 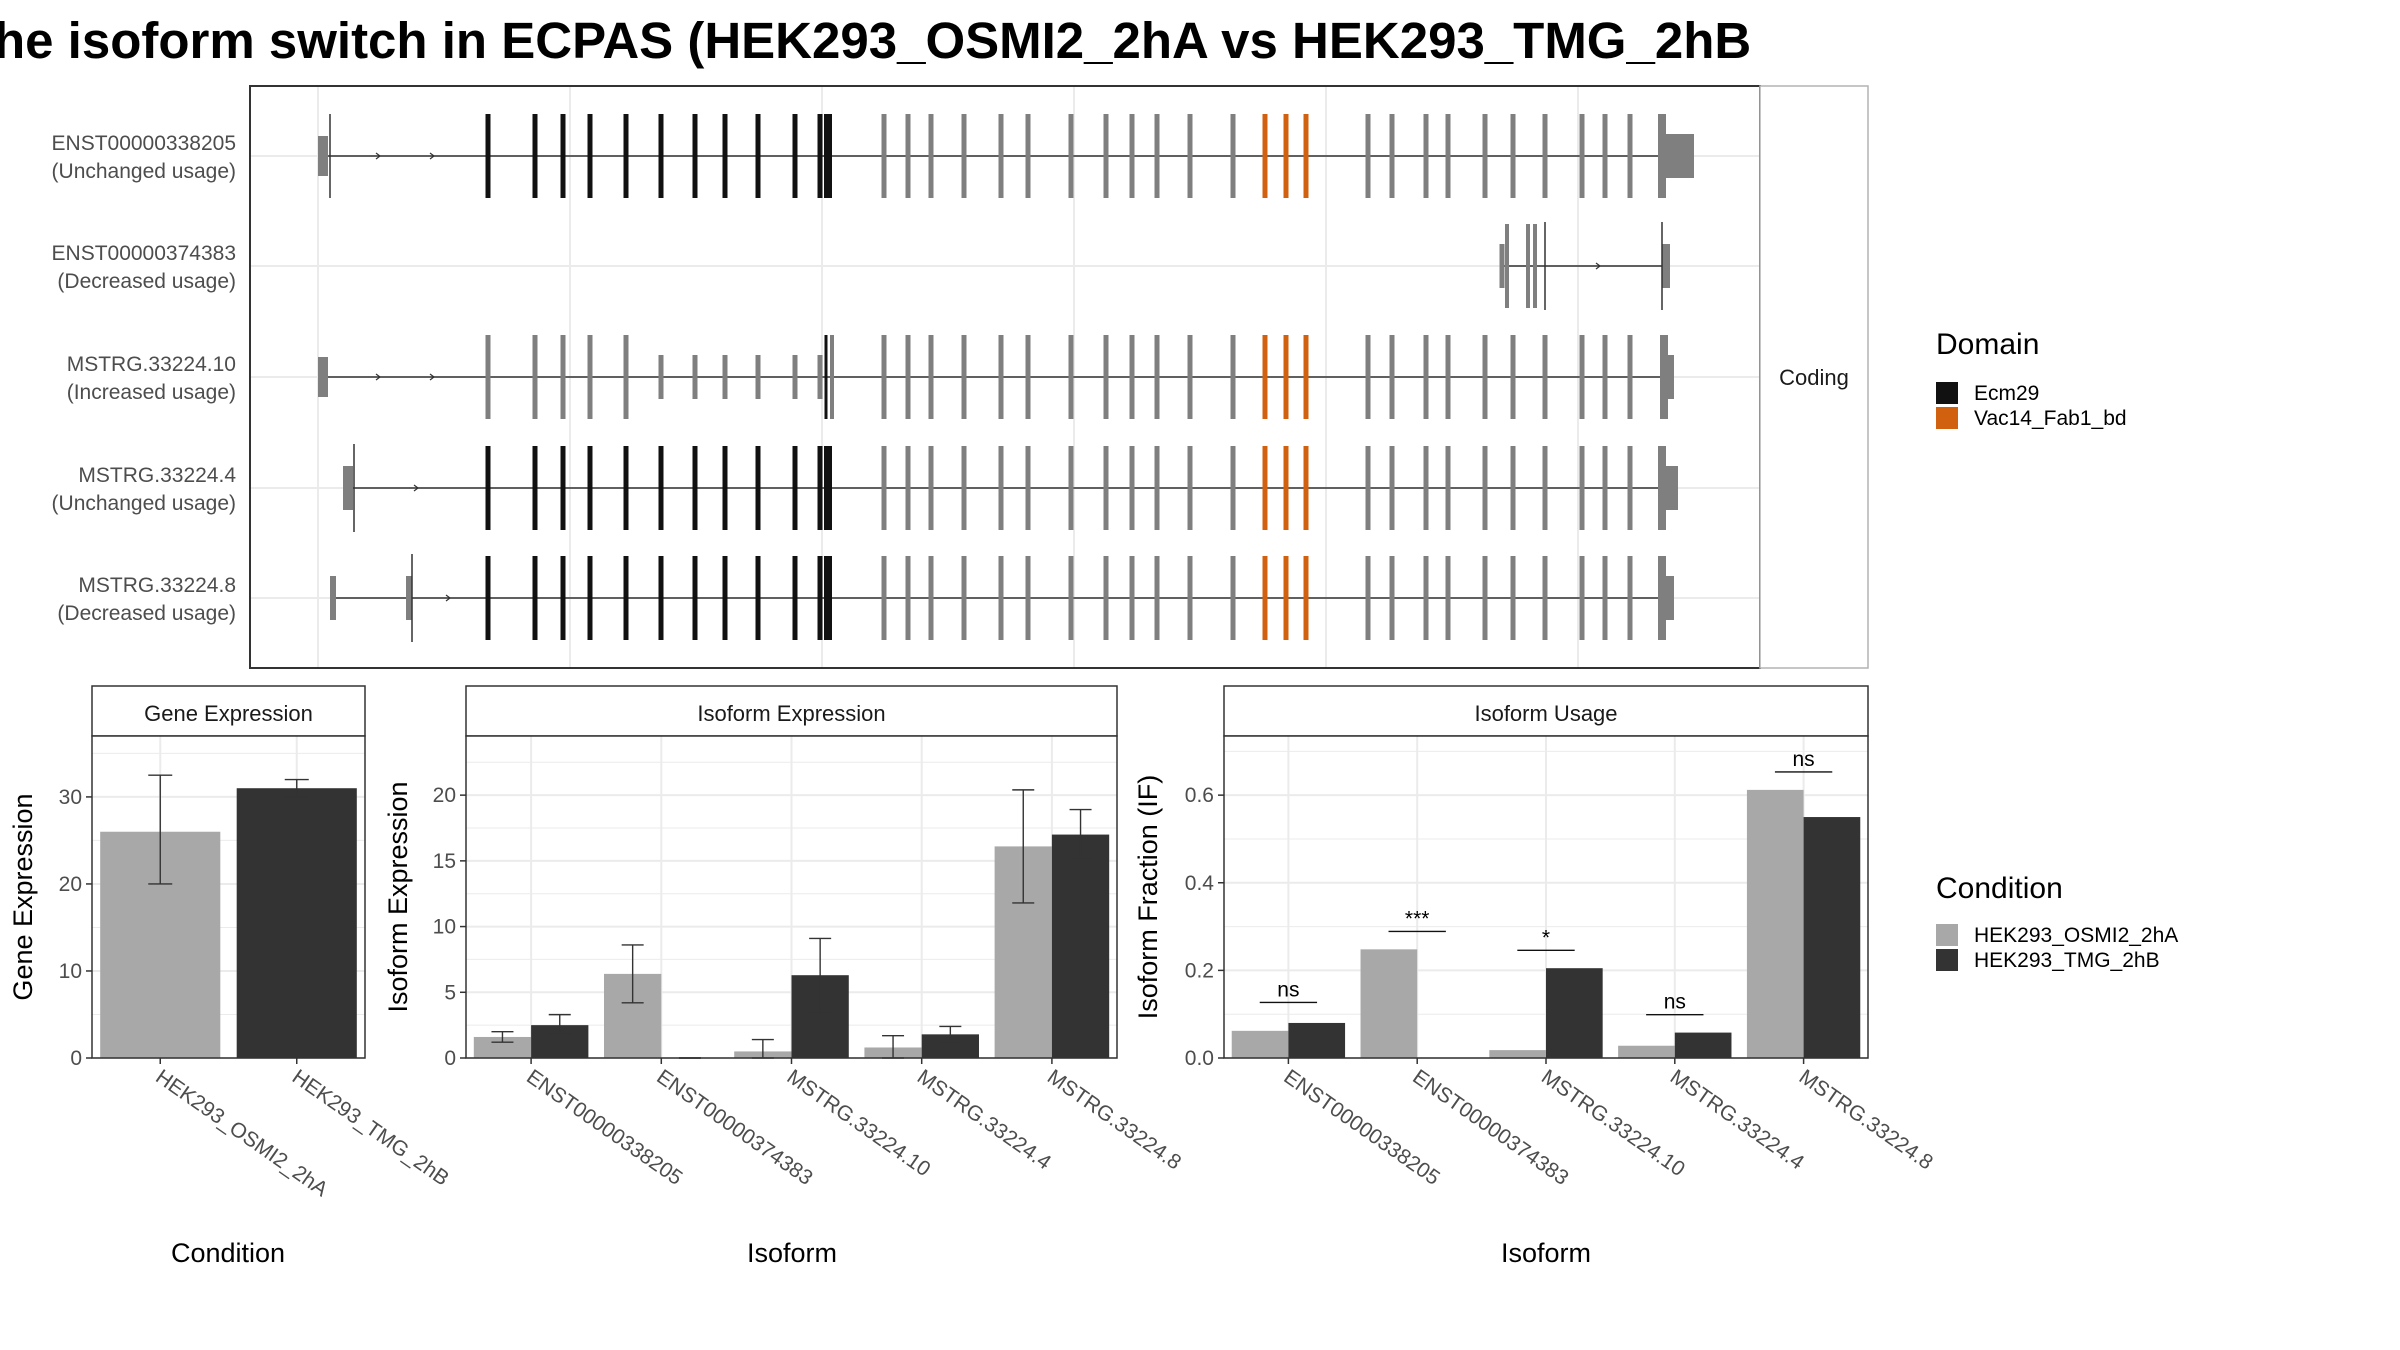 I want to click on domain-legend-title: Domain, so click(x=1987, y=344).